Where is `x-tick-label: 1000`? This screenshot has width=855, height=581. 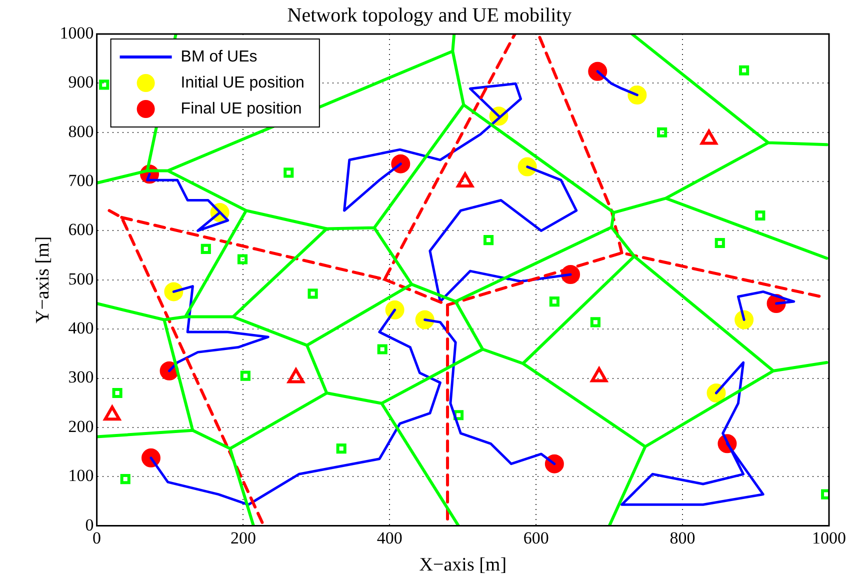 x-tick-label: 1000 is located at coordinates (829, 538).